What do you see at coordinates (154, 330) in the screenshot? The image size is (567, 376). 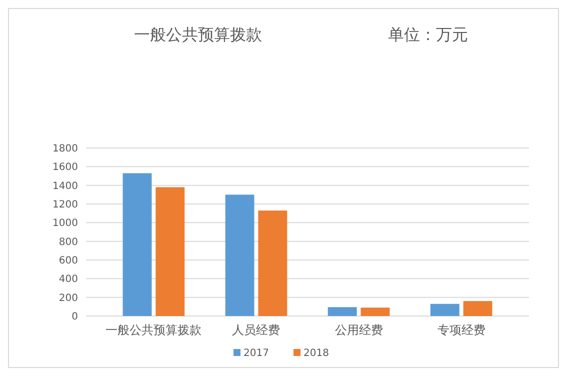 I see `x-tick-label: 一般公共预算拨款` at bounding box center [154, 330].